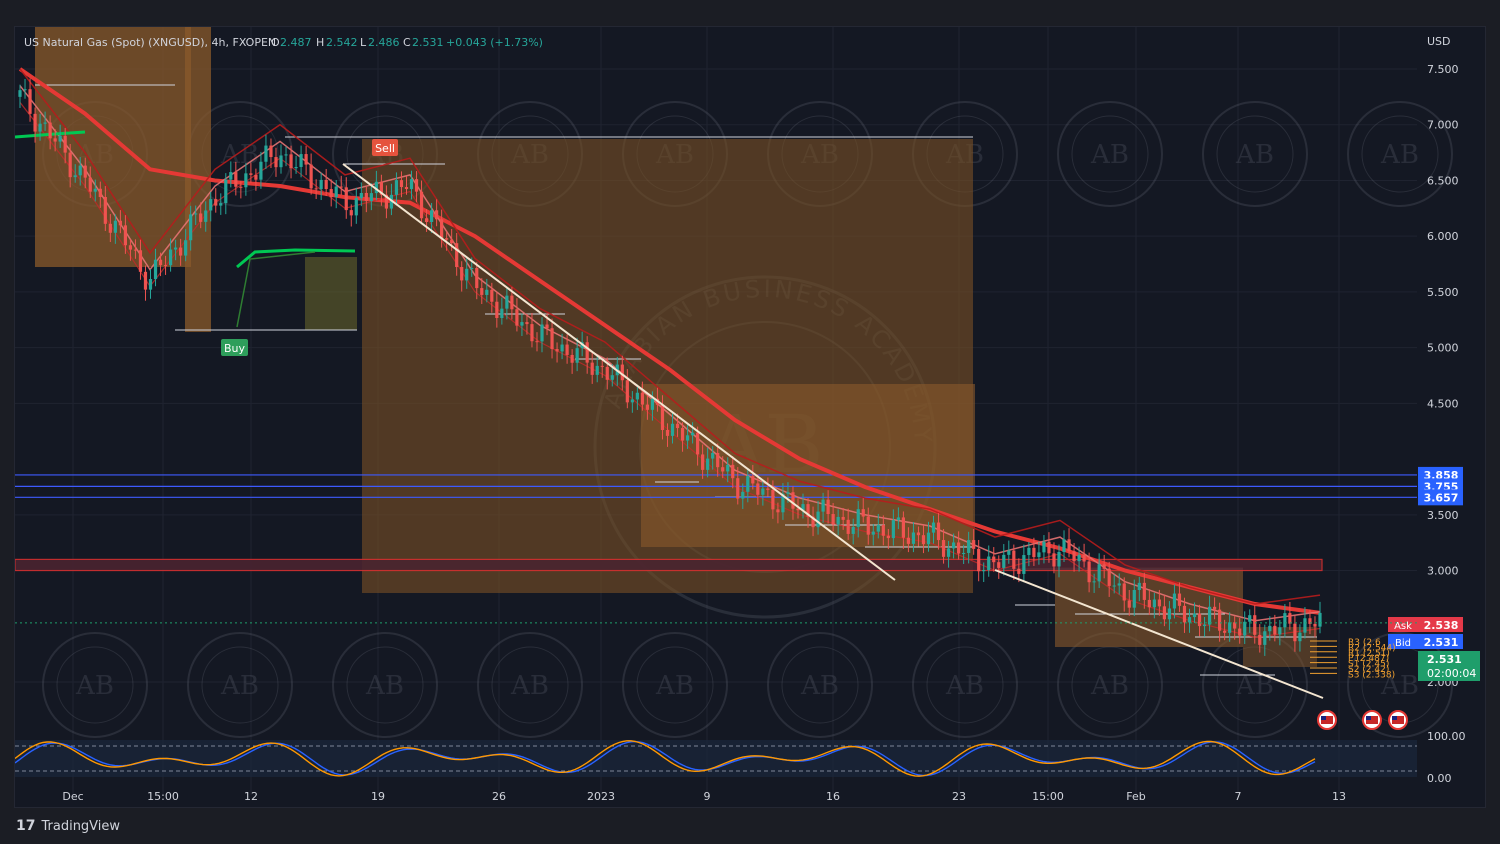 This screenshot has width=1500, height=844. Describe the element at coordinates (385, 147) in the screenshot. I see `sell-signal: Sell` at that location.